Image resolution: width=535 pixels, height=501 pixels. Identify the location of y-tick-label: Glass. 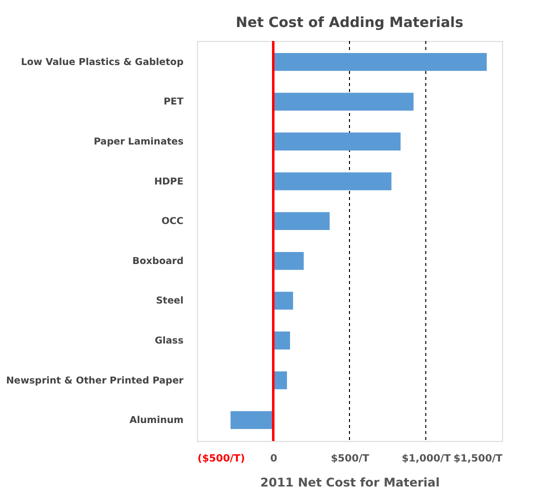
(169, 341).